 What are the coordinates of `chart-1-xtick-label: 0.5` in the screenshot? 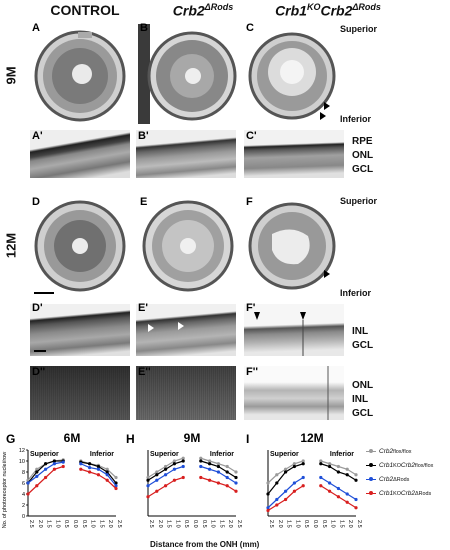 It's located at (204, 524).